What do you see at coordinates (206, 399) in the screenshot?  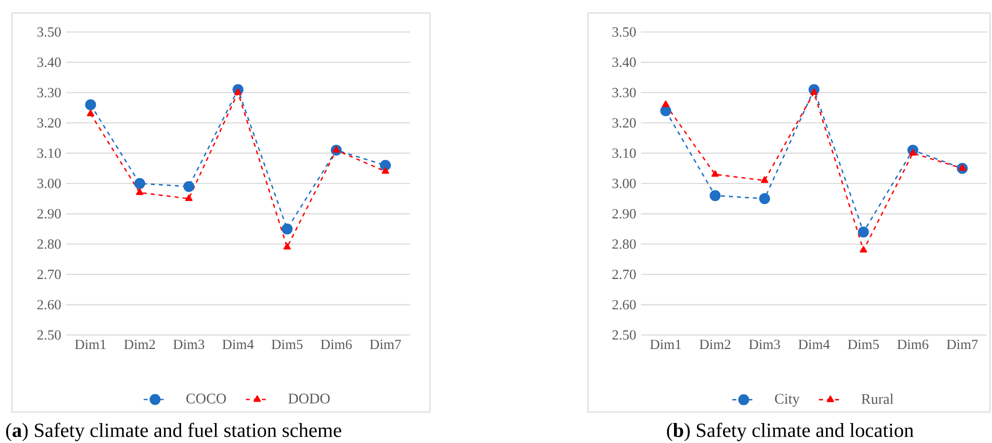 I see `legend-label: COCO` at bounding box center [206, 399].